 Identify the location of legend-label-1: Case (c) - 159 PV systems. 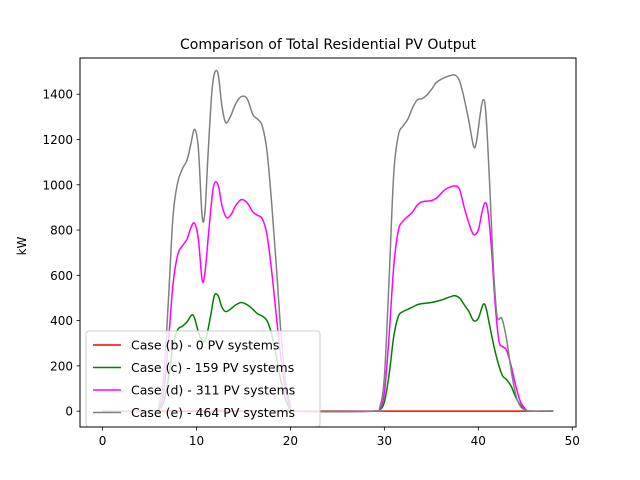
(212, 367).